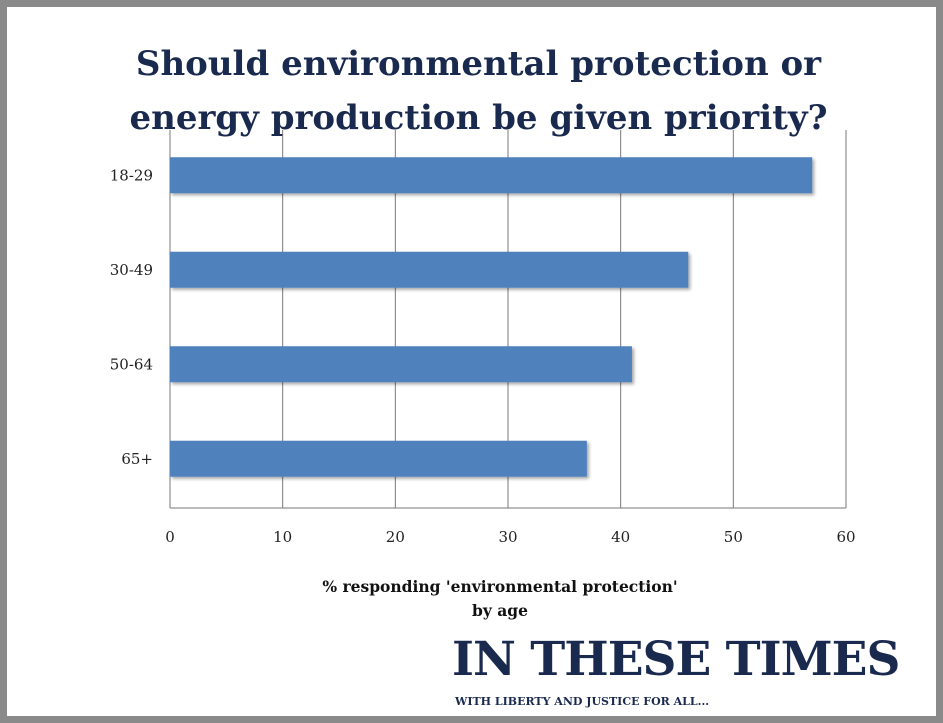 The image size is (943, 723). Describe the element at coordinates (378, 458) in the screenshot. I see `bar-65+` at that location.